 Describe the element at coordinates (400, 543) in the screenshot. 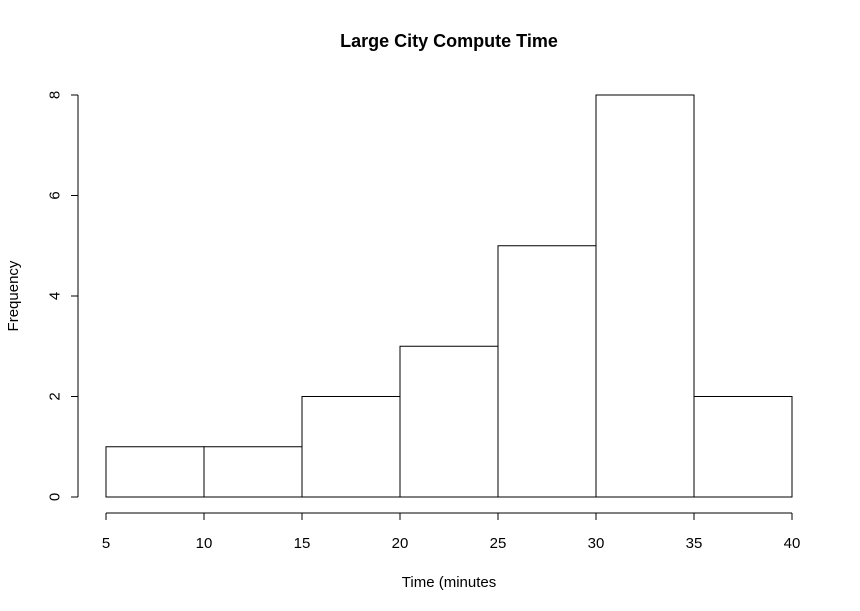

I see `x-tick-label-3: 20` at that location.